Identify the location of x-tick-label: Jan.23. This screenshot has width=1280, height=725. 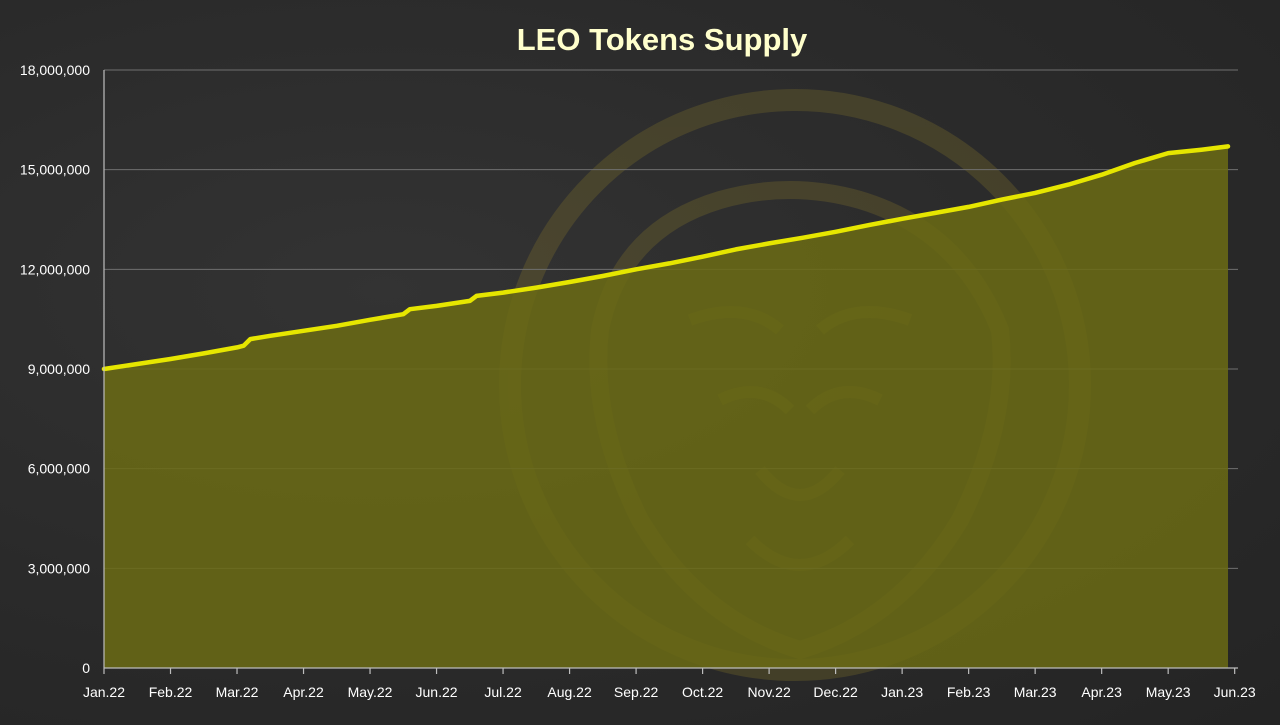
(902, 692).